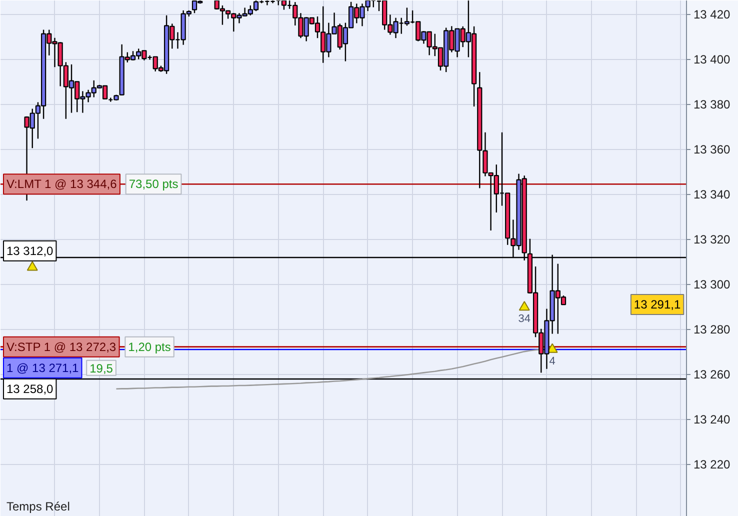 This screenshot has height=516, width=738. What do you see at coordinates (38, 507) in the screenshot?
I see `annotation: Temps Réel` at bounding box center [38, 507].